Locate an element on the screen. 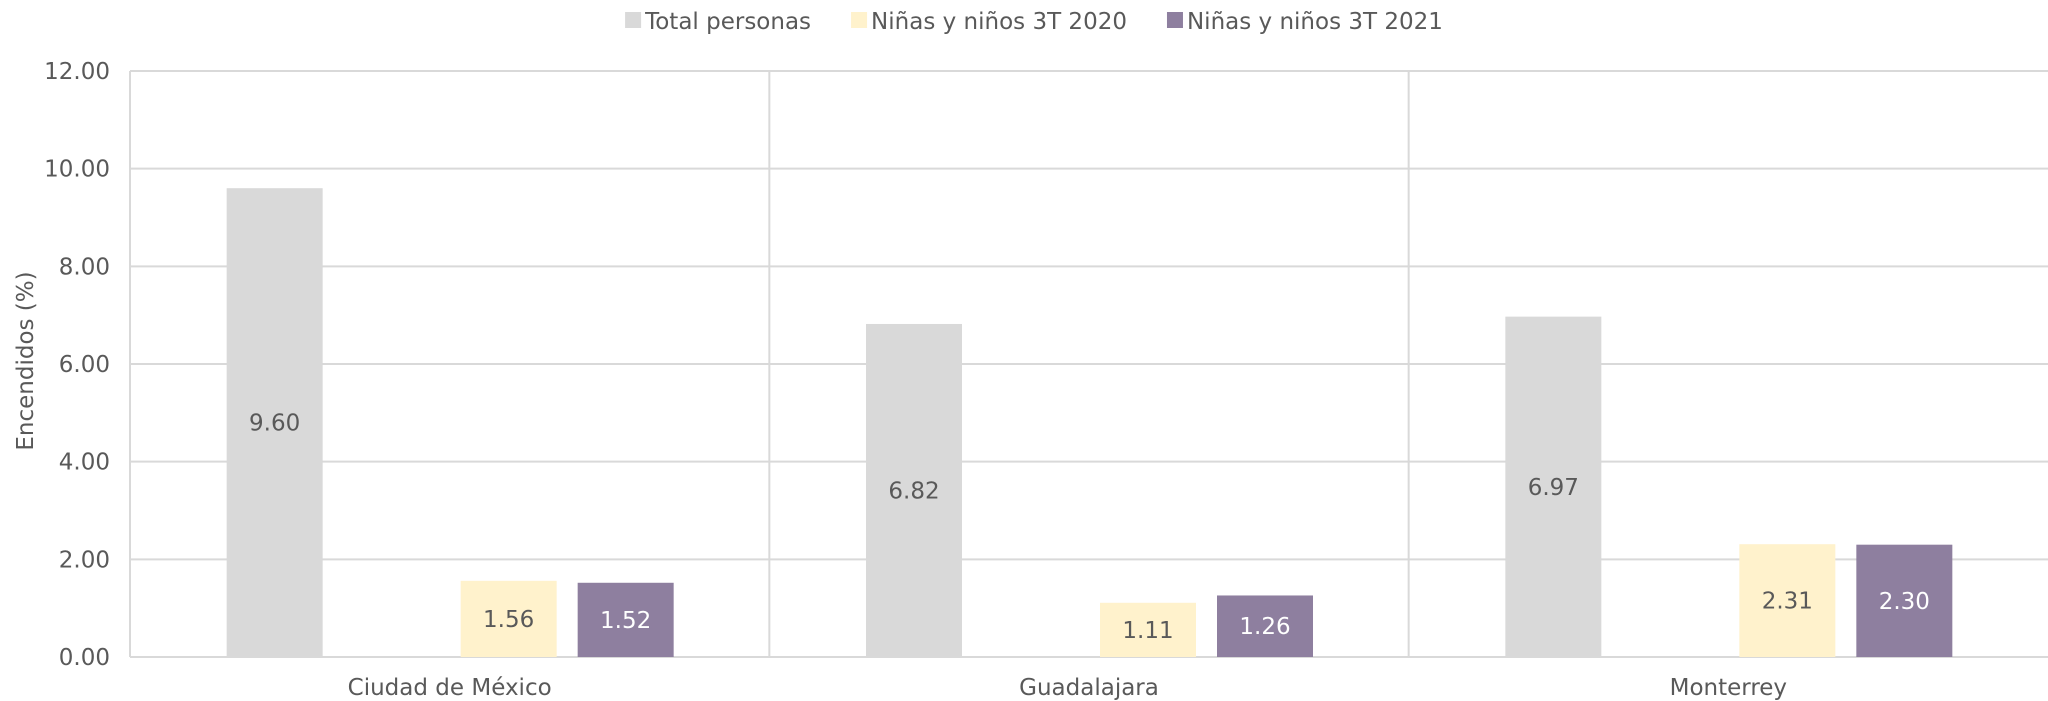  data-label: 2.31 is located at coordinates (1787, 602).